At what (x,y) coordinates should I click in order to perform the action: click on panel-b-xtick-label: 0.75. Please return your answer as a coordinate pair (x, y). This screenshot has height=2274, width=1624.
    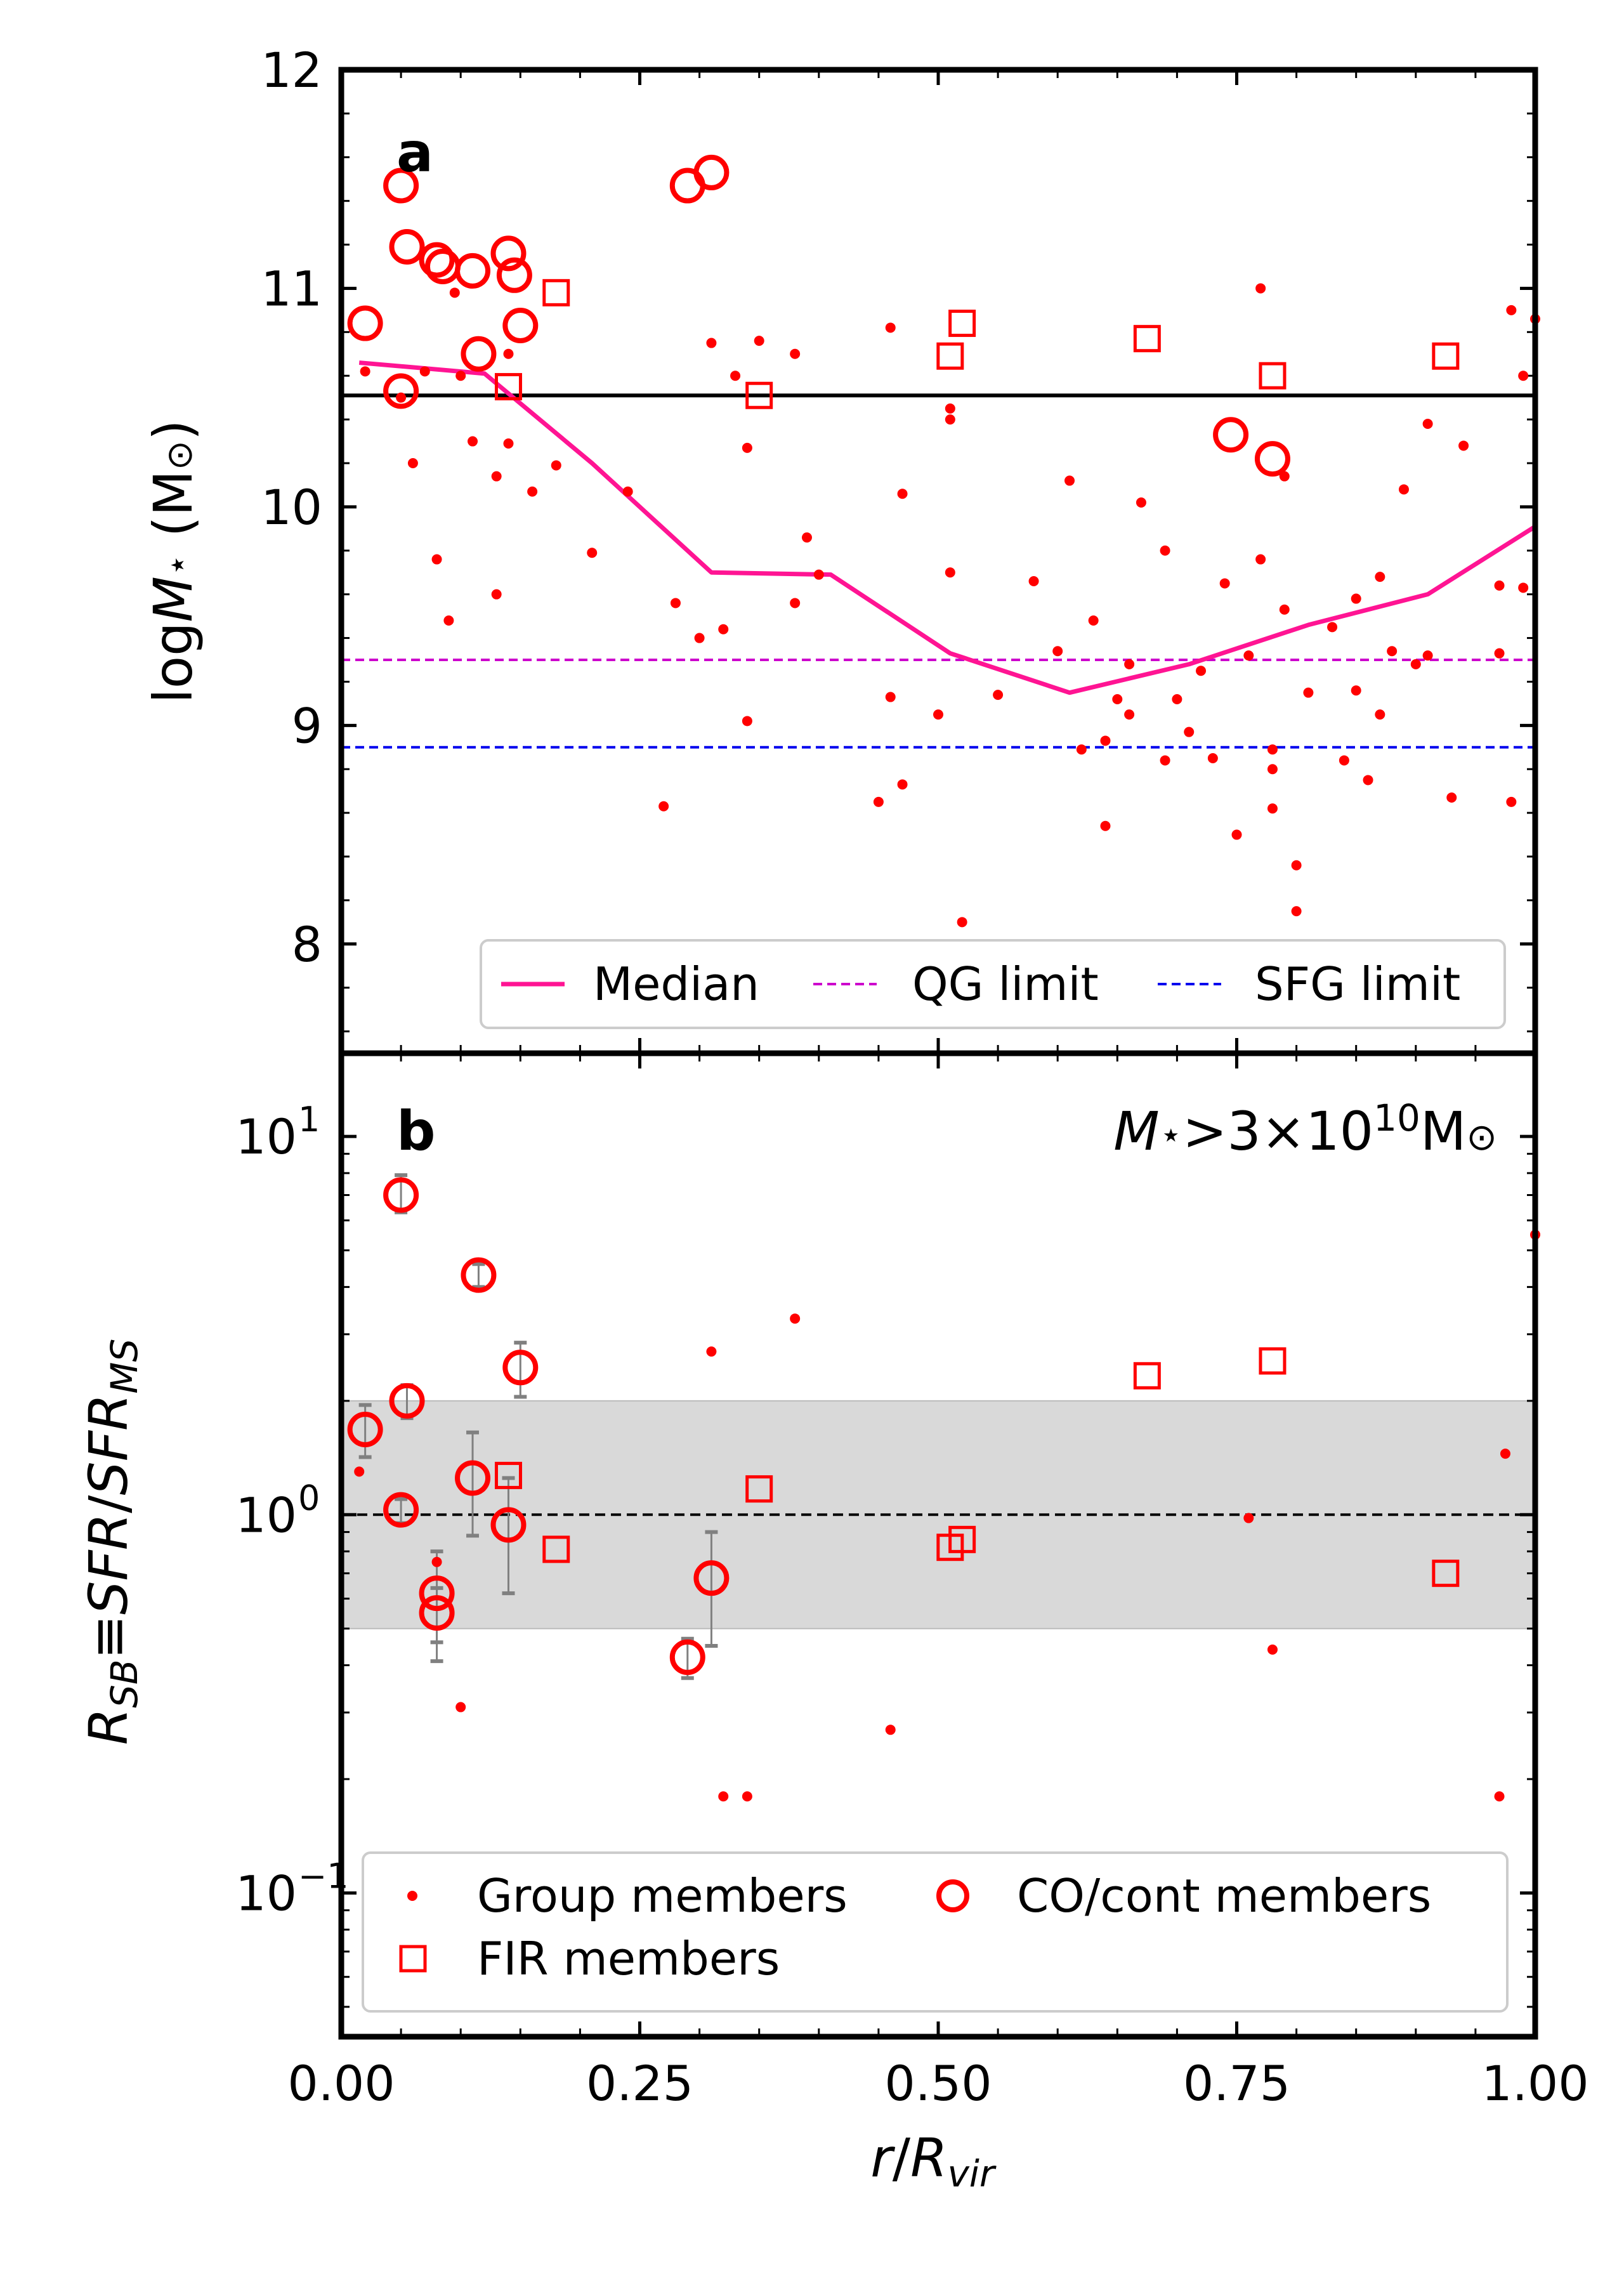
    Looking at the image, I should click on (1237, 2083).